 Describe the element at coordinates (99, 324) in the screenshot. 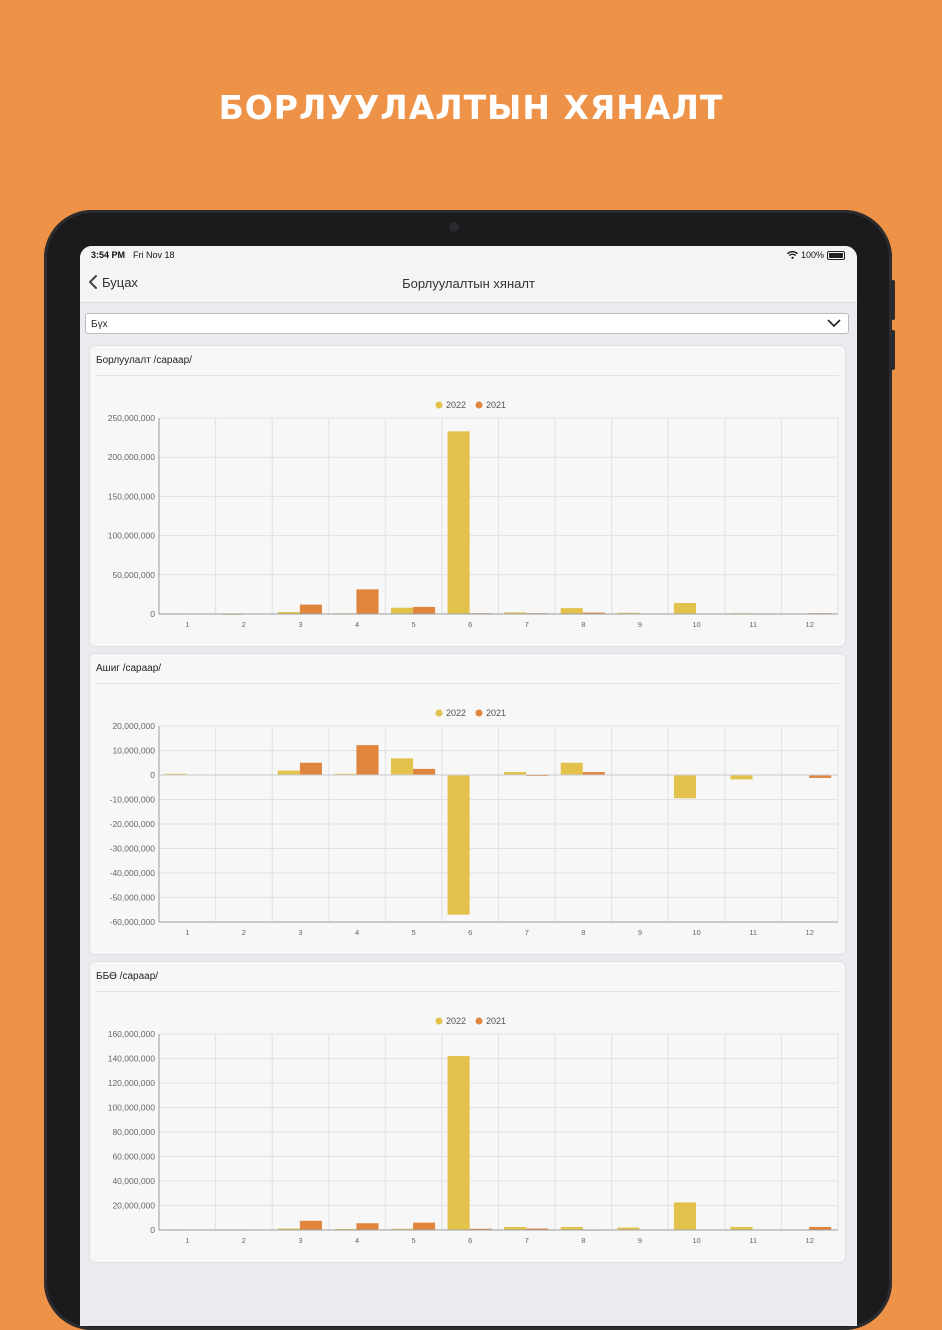

I see `filter-select-value: Бүх` at that location.